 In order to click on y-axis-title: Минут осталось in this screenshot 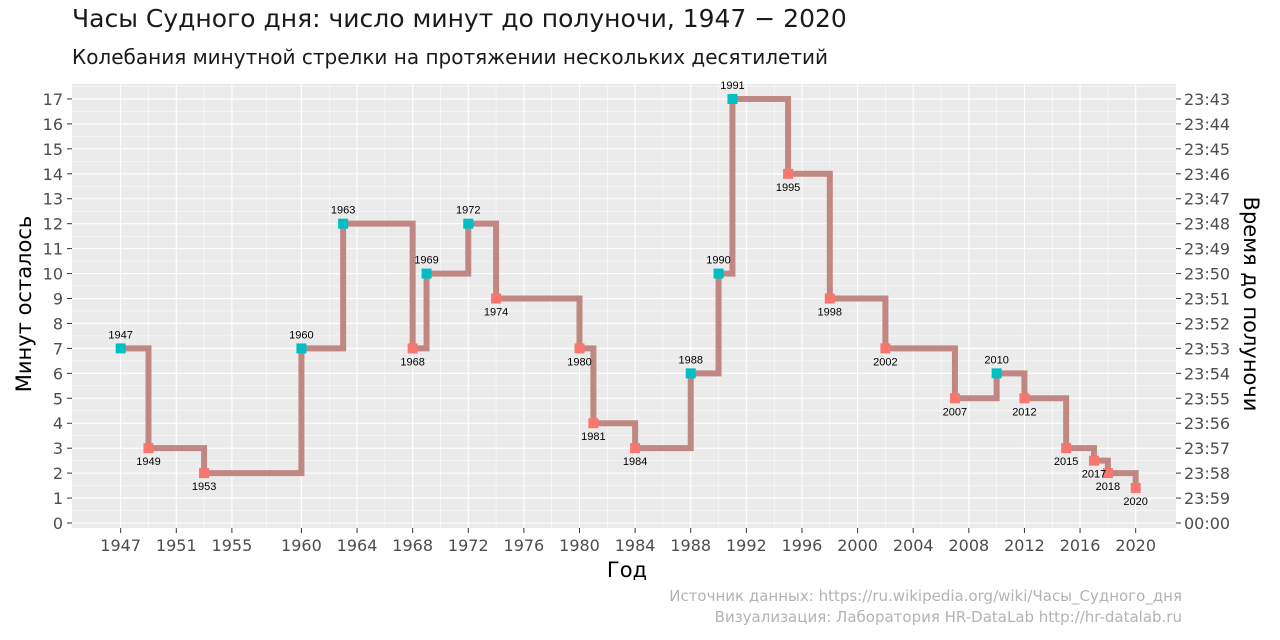, I will do `click(24, 304)`.